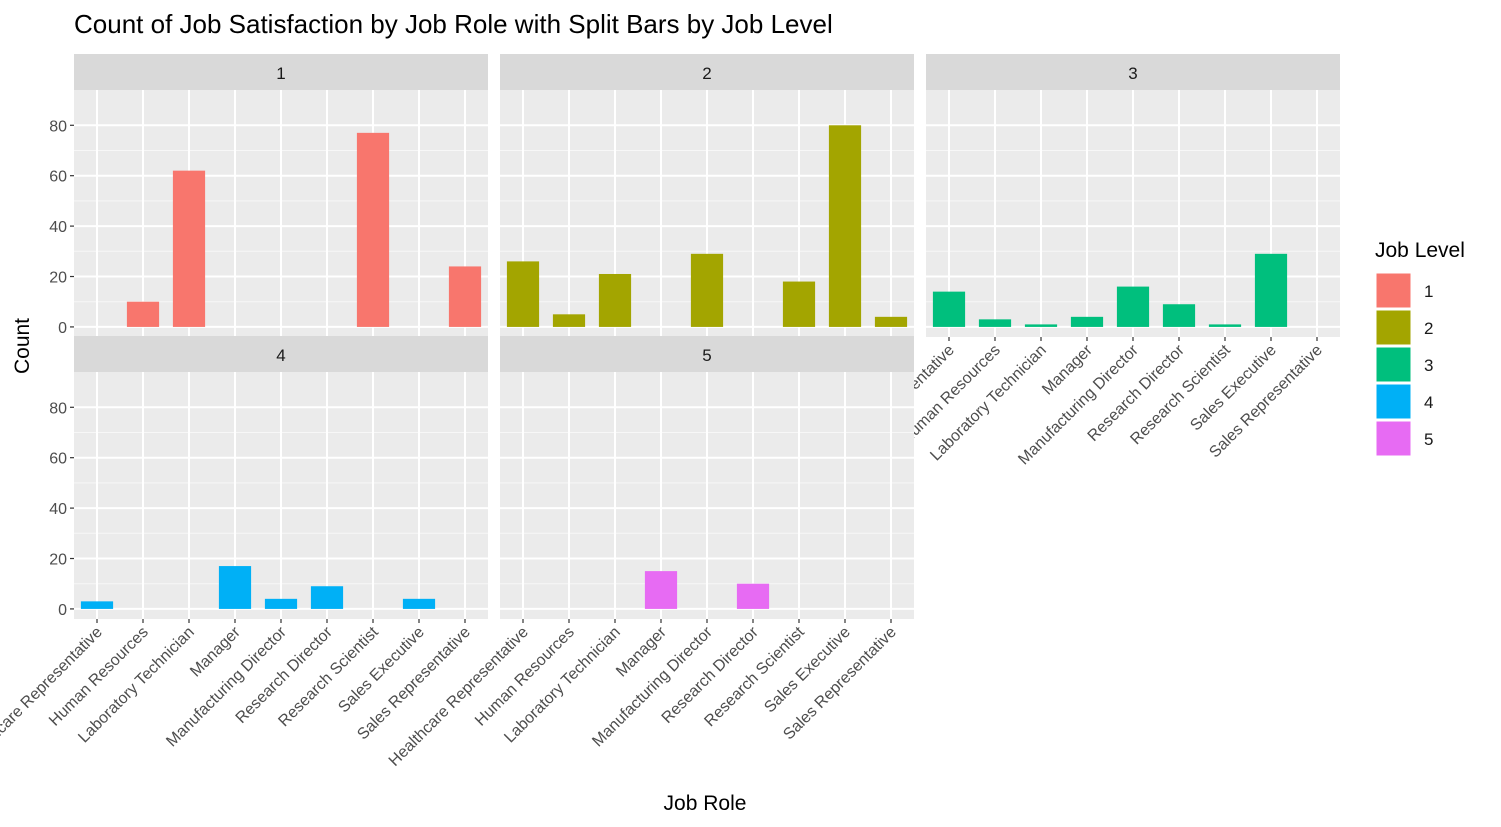  Describe the element at coordinates (1428, 439) in the screenshot. I see `legend-label: 5` at that location.